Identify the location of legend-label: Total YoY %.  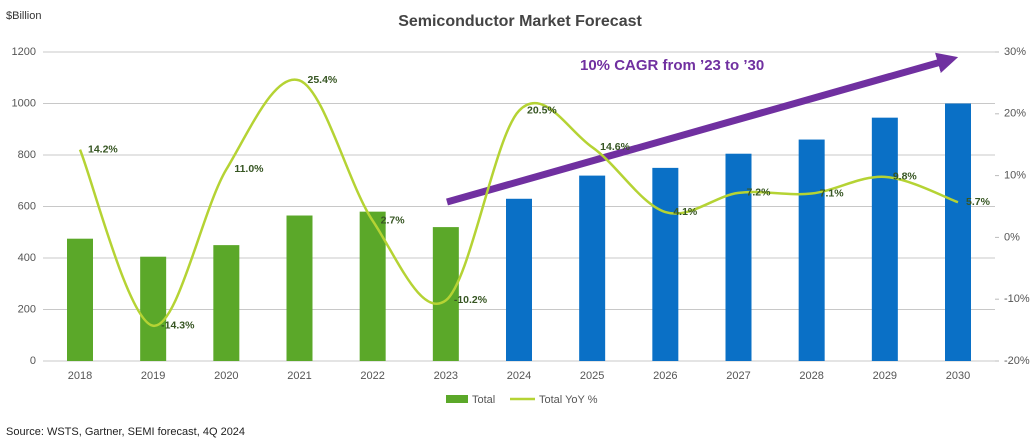
(568, 400).